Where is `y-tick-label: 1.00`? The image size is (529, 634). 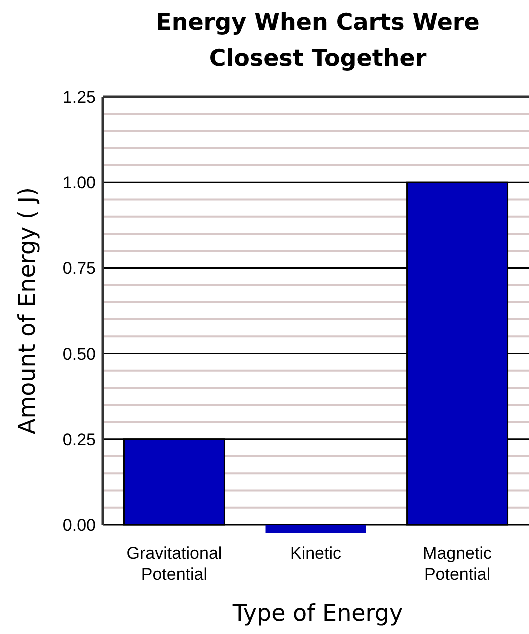 y-tick-label: 1.00 is located at coordinates (79, 183).